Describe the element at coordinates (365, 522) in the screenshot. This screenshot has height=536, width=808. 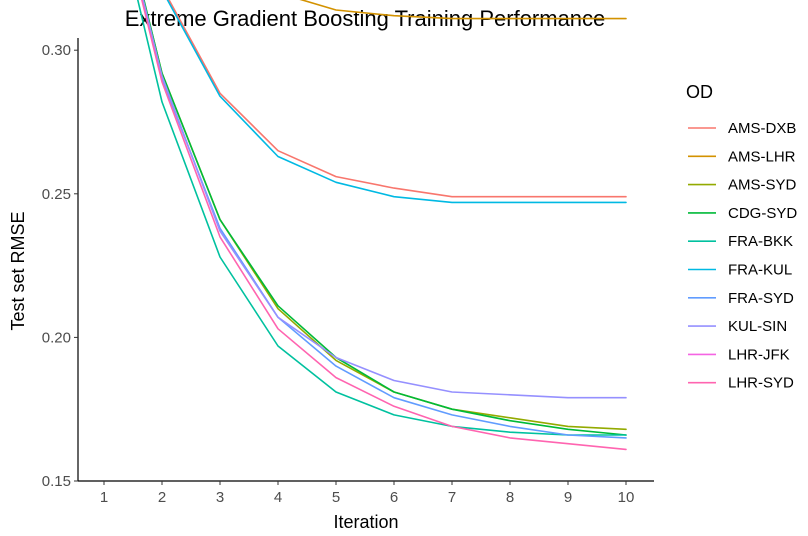
I see `x-axis-title: Iteration` at that location.